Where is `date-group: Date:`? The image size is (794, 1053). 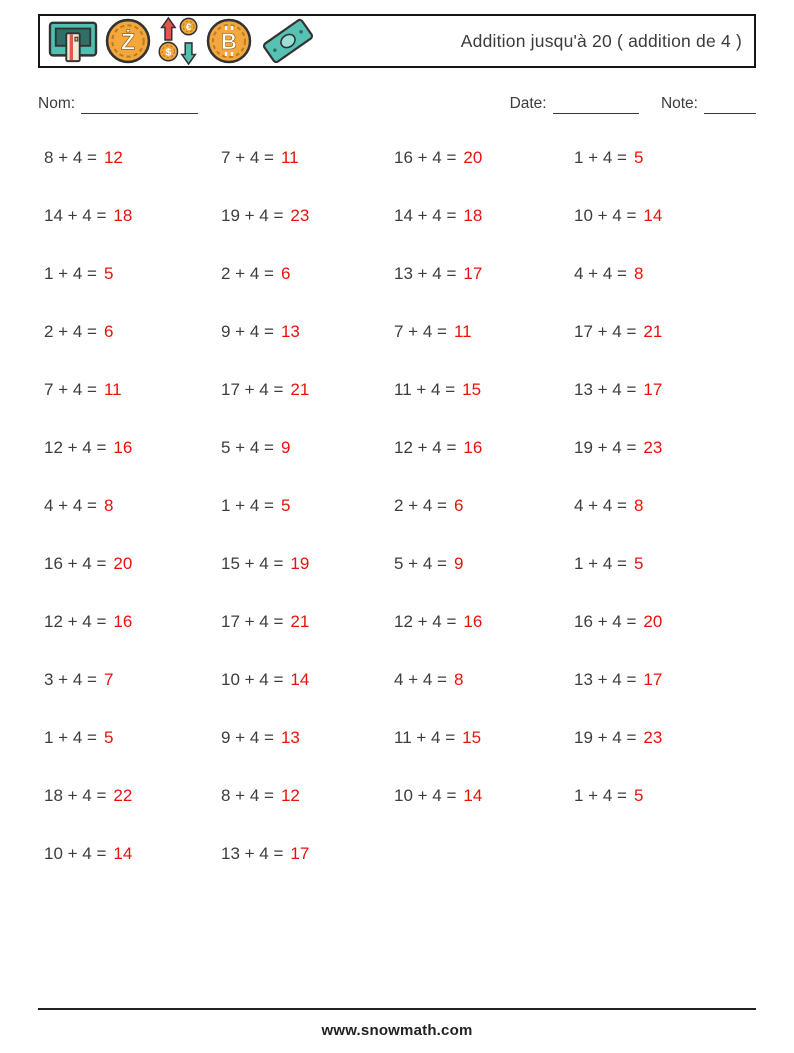 date-group: Date: is located at coordinates (574, 104).